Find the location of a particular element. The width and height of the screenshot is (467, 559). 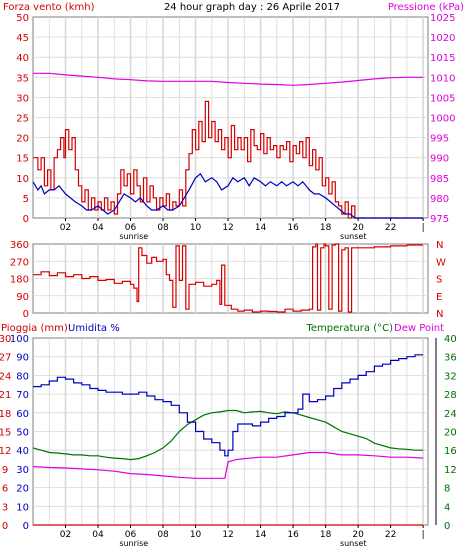

temperature-tick-label: 20 is located at coordinates (450, 433).